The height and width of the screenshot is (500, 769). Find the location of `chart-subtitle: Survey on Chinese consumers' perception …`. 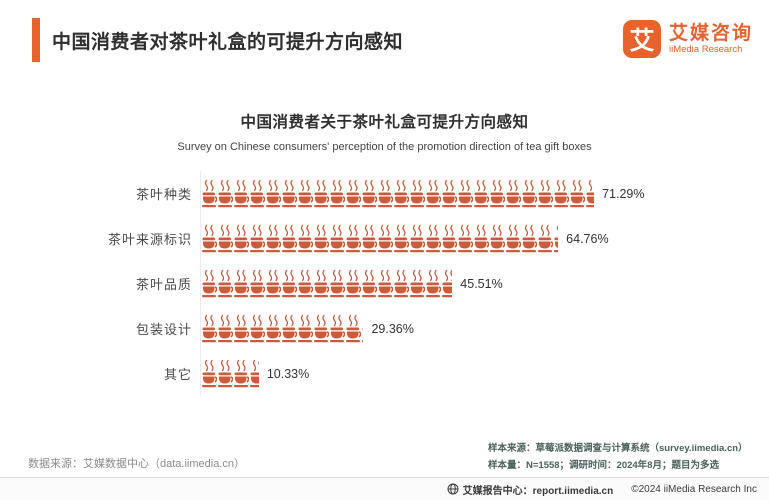

chart-subtitle: Survey on Chinese consumers' perception … is located at coordinates (384, 147).